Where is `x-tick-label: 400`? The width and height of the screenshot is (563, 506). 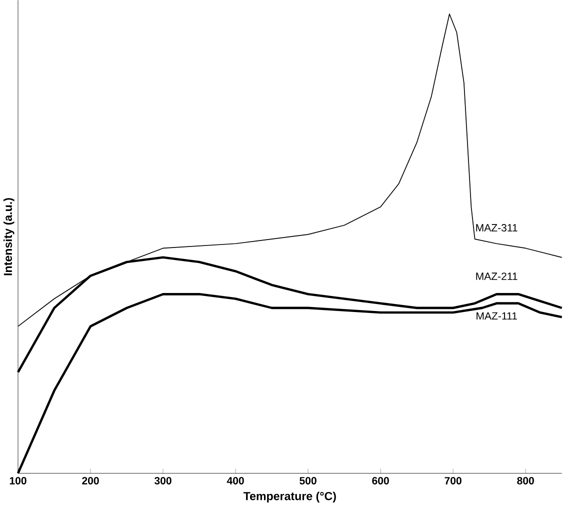 x-tick-label: 400 is located at coordinates (235, 480).